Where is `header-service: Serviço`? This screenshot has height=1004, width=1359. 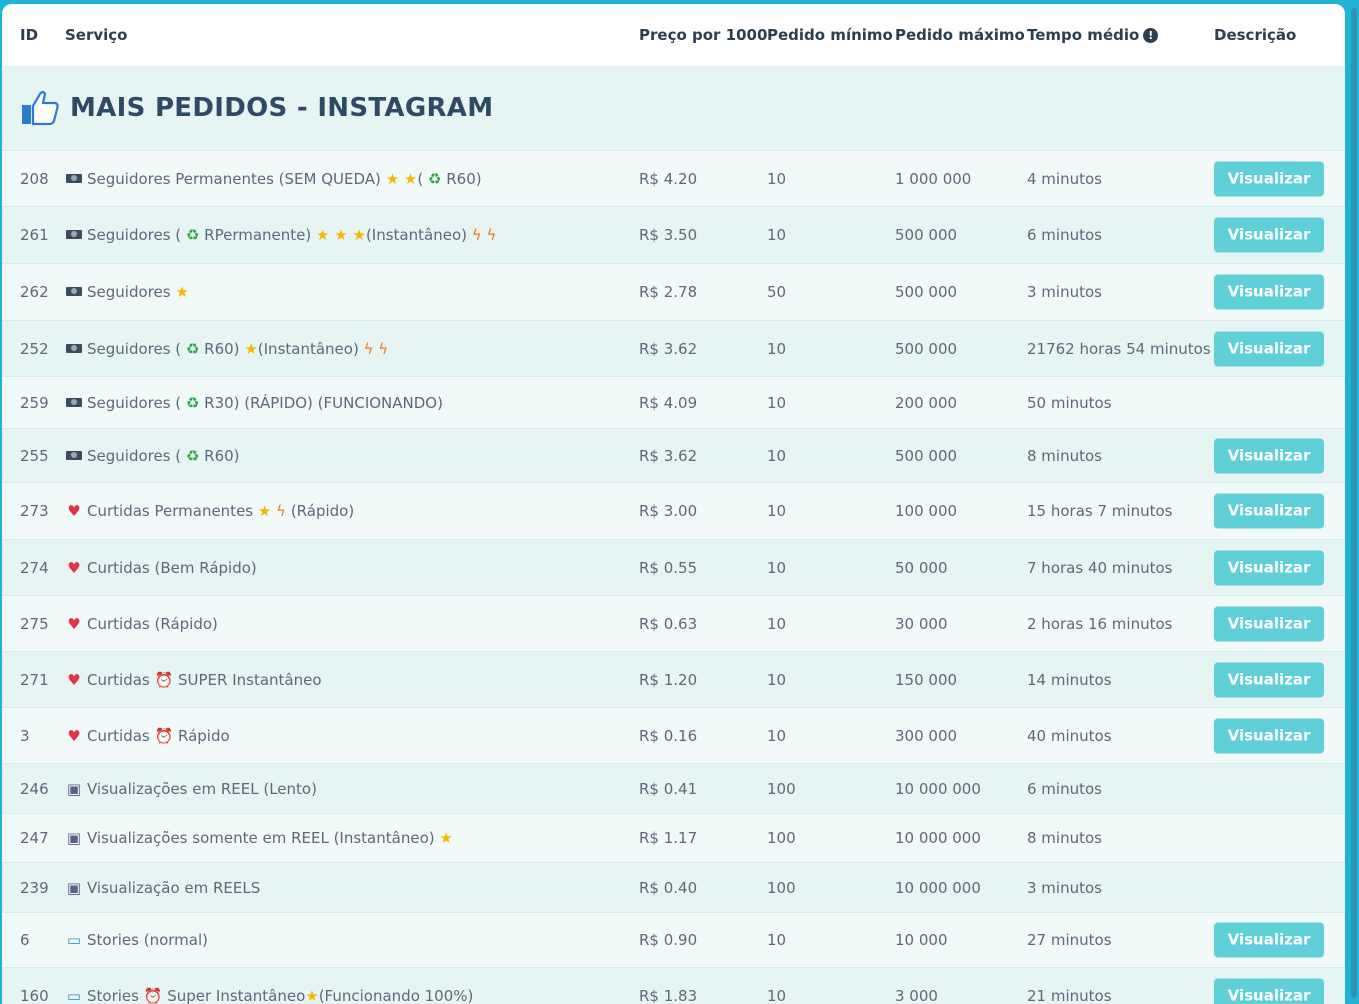 header-service: Serviço is located at coordinates (96, 35).